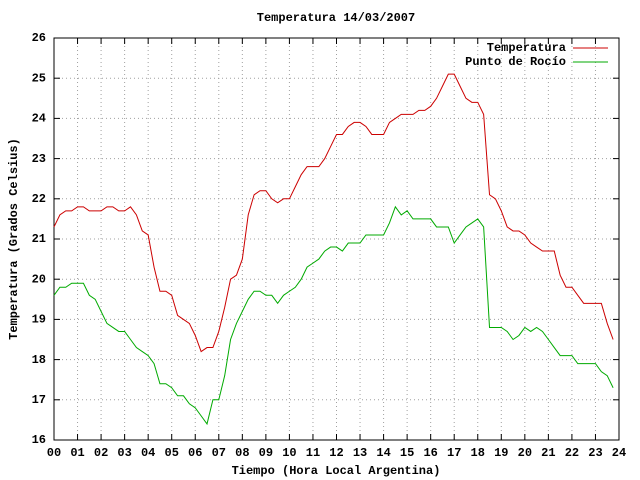 This screenshot has height=480, width=640. I want to click on x-tick-label: 24, so click(619, 453).